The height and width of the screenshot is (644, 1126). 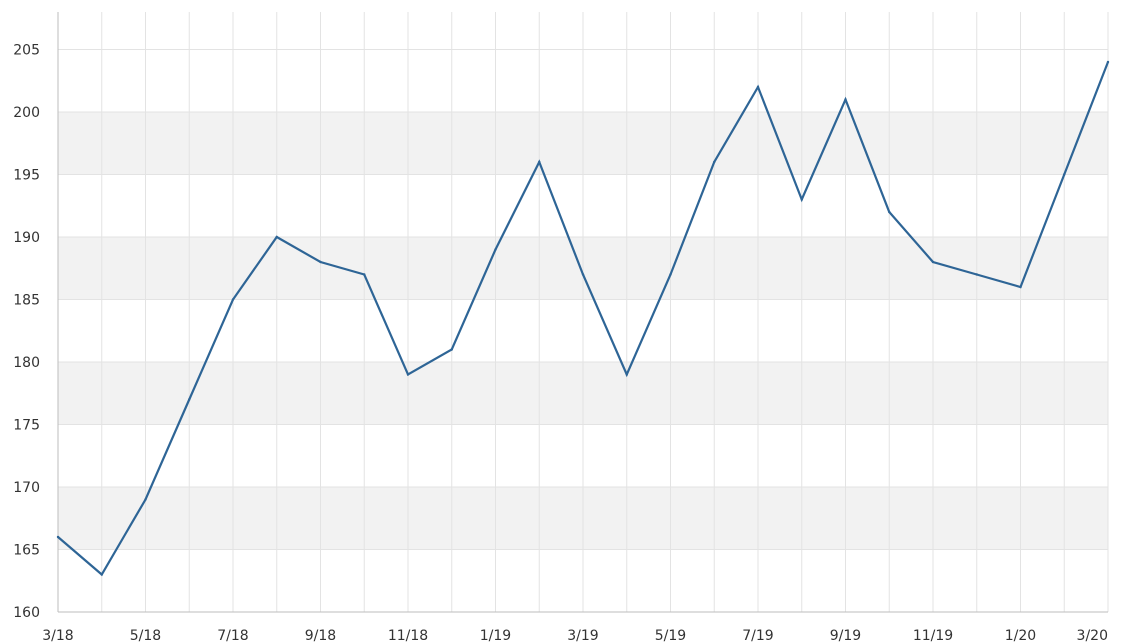 I want to click on x-tick-label: 9/19, so click(x=845, y=636).